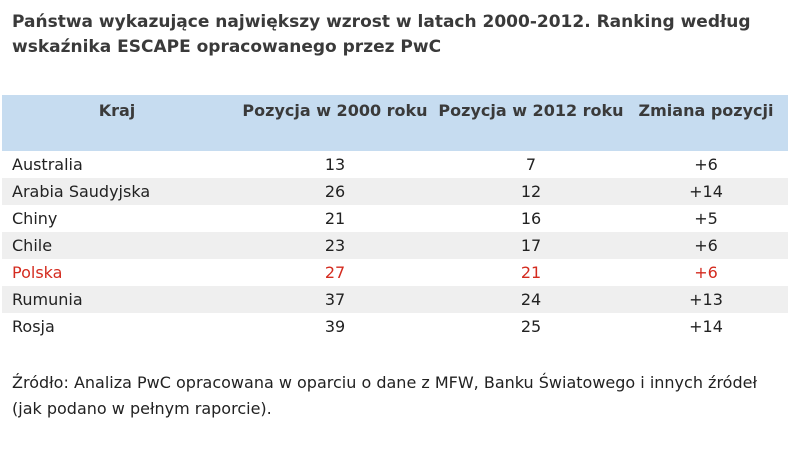  I want to click on cell-country: Rosja, so click(33, 326).